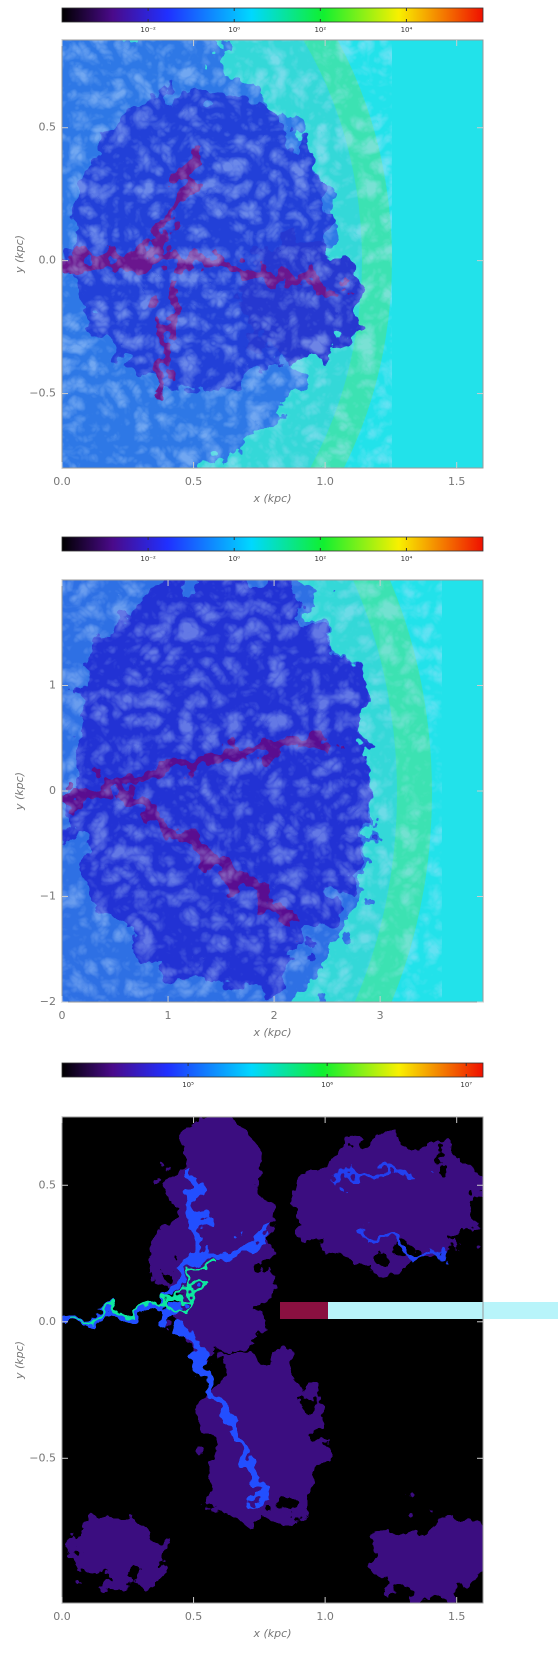 The image size is (558, 1655). Describe the element at coordinates (52, 685) in the screenshot. I see `y-tick-label: 1` at that location.